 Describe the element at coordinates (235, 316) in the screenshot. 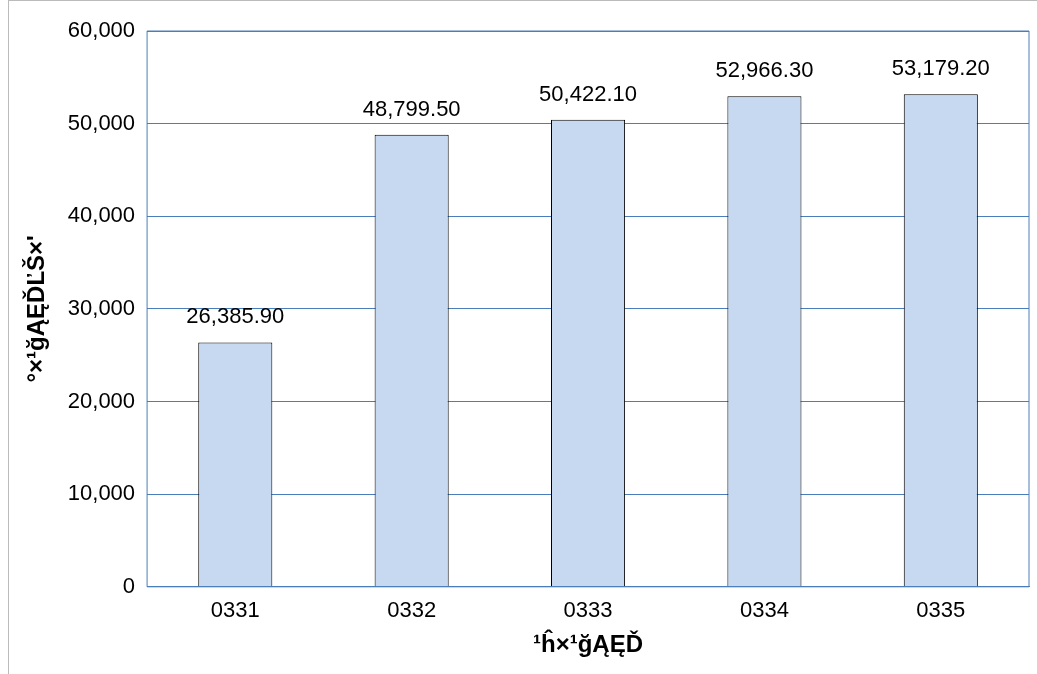

I see `data-label: 26,385.90` at that location.